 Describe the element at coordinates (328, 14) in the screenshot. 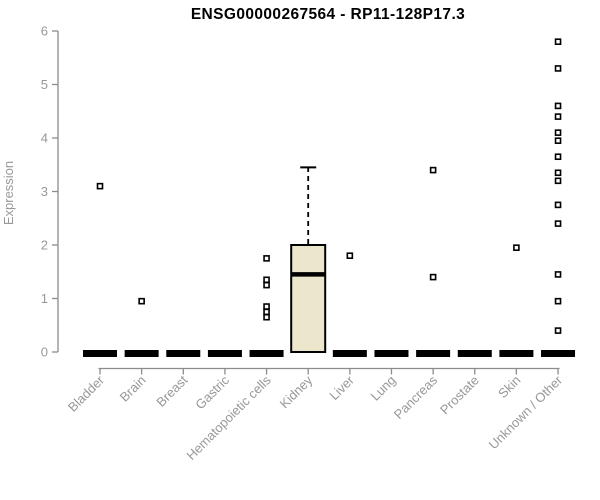

I see `chart-title: ENSG00000267564 - RP11-128P17.3` at that location.